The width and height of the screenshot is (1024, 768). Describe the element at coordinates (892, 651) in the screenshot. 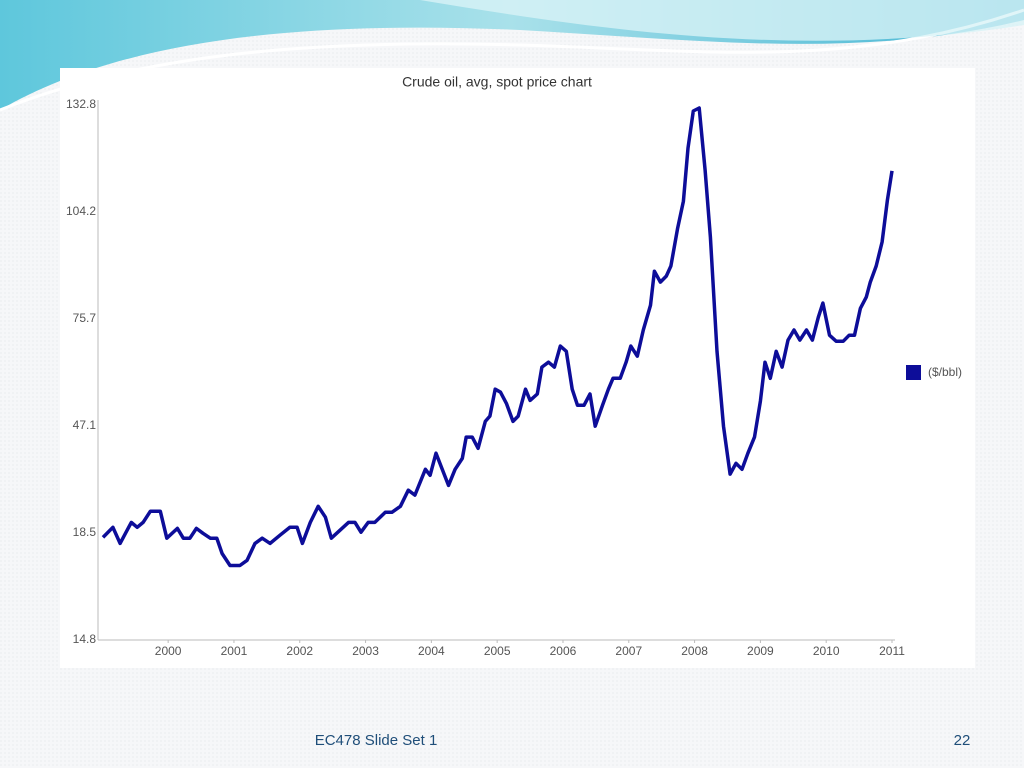

I see `x-tick-label: 2011` at that location.